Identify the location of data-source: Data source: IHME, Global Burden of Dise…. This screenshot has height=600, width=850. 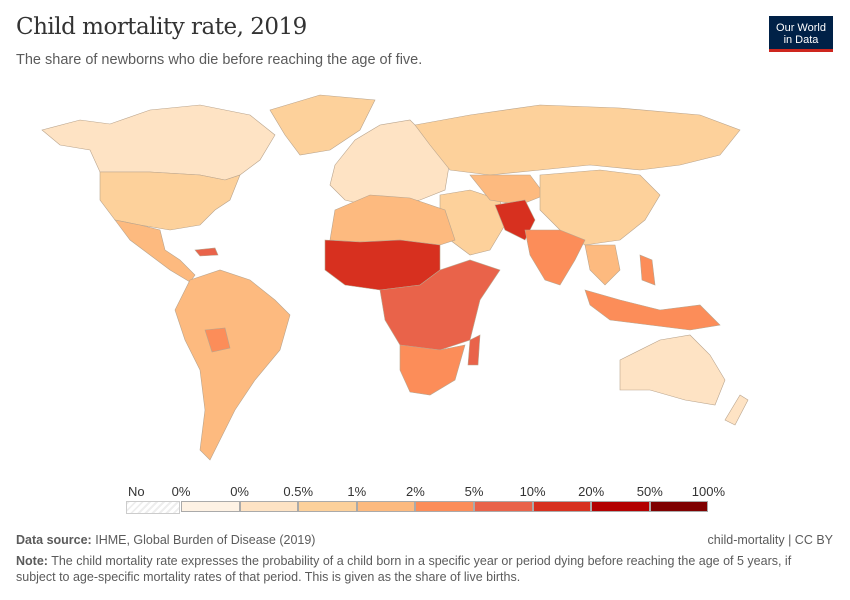
(165, 540).